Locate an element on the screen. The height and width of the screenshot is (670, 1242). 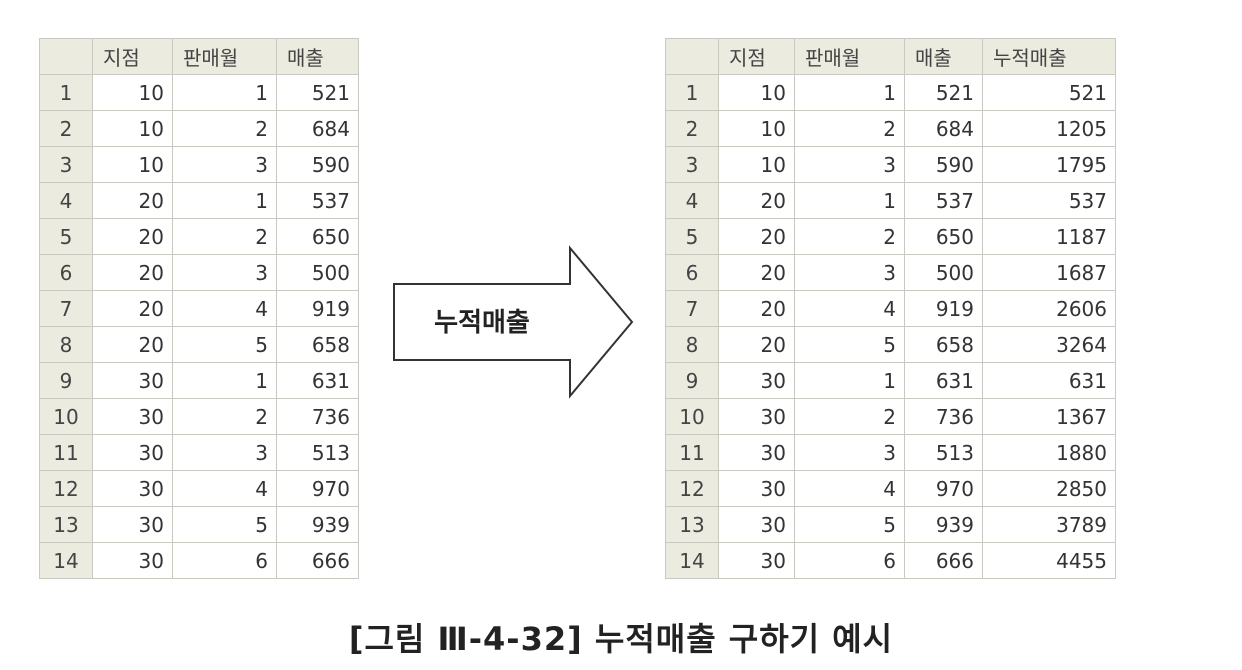
table-row: 8 20 5 658 is located at coordinates (199, 344).